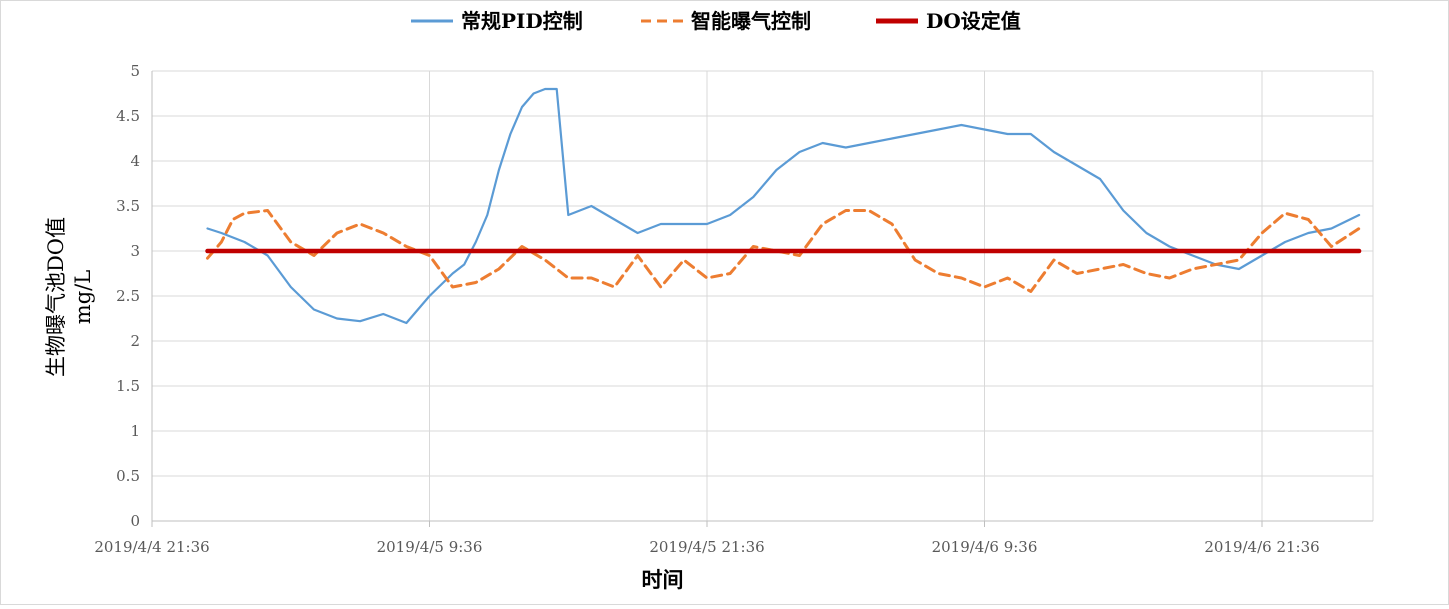 The image size is (1449, 609). What do you see at coordinates (128, 296) in the screenshot?
I see `y-tick-label: 2.5` at bounding box center [128, 296].